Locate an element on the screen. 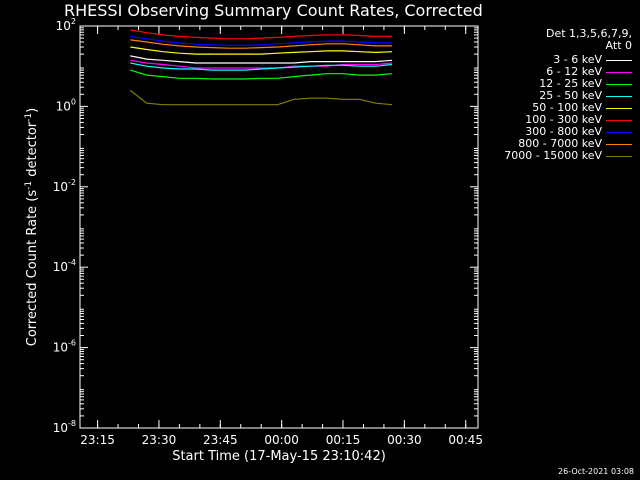  x-tick-label: 00:00 is located at coordinates (281, 440).